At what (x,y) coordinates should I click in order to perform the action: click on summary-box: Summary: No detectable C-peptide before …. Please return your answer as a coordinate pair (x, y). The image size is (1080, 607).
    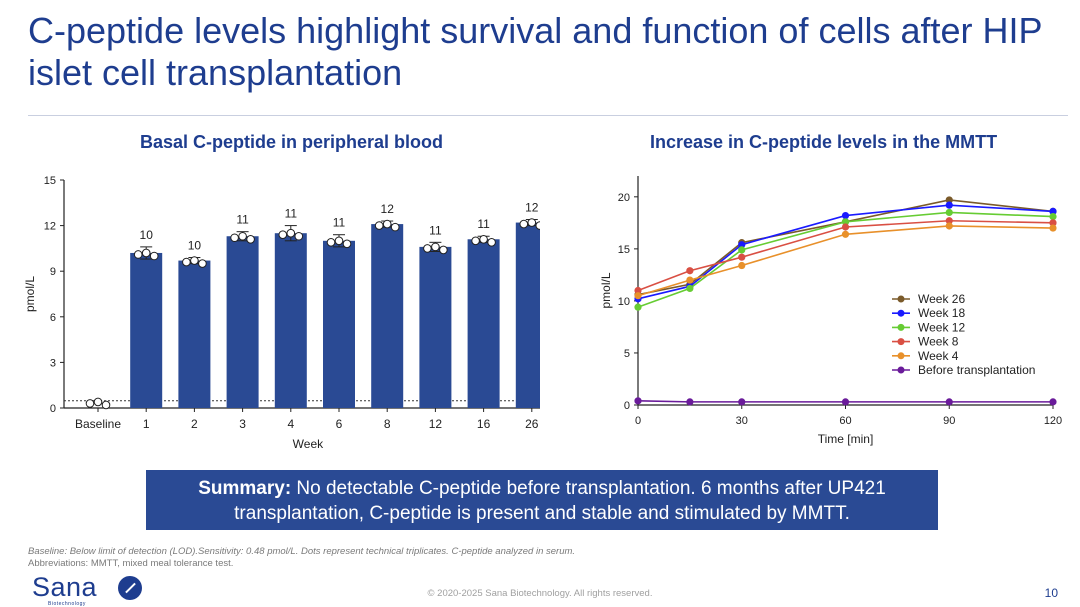
    Looking at the image, I should click on (542, 500).